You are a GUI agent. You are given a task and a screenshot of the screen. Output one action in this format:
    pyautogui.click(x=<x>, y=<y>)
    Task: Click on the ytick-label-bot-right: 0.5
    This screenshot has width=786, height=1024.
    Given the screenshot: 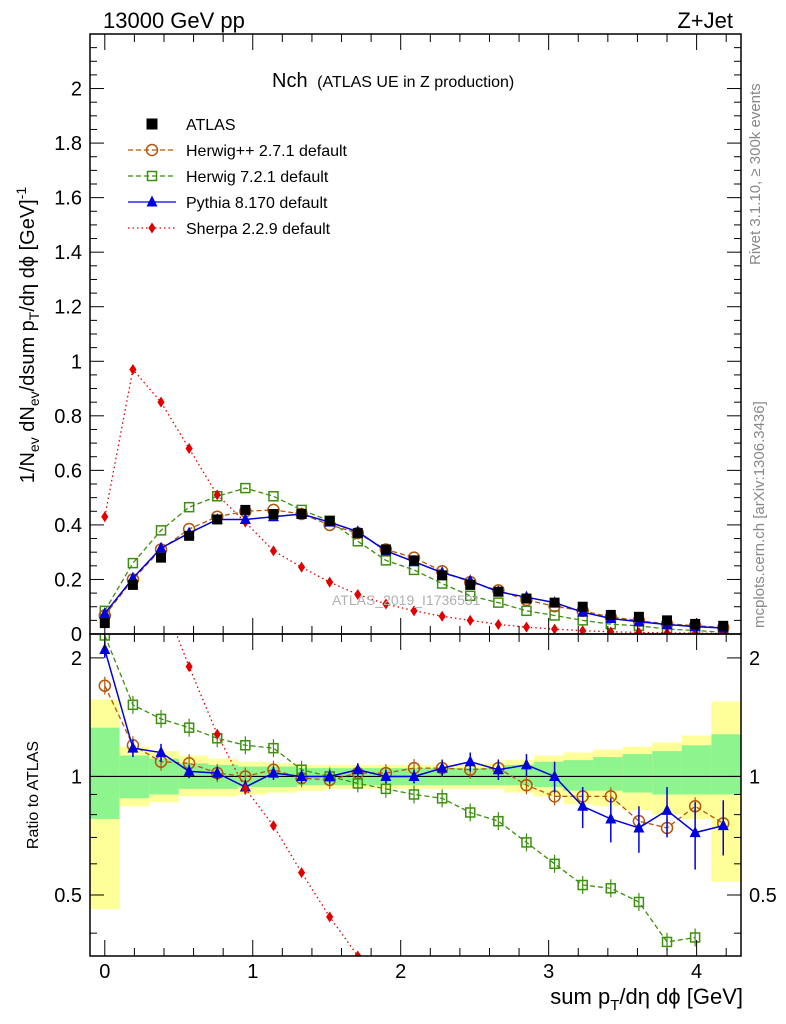 What is the action you would take?
    pyautogui.click(x=763, y=896)
    